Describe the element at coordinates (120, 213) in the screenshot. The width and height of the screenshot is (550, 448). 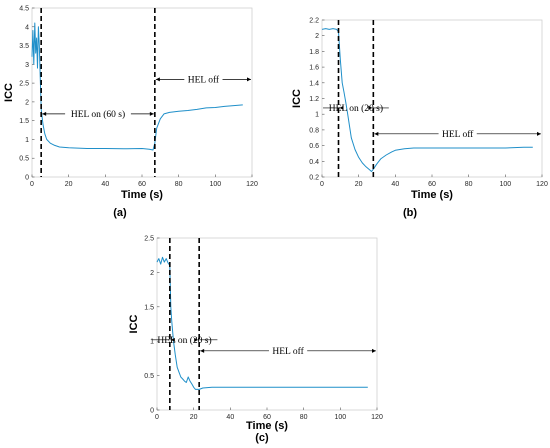
I see `panel-label: (a)` at that location.